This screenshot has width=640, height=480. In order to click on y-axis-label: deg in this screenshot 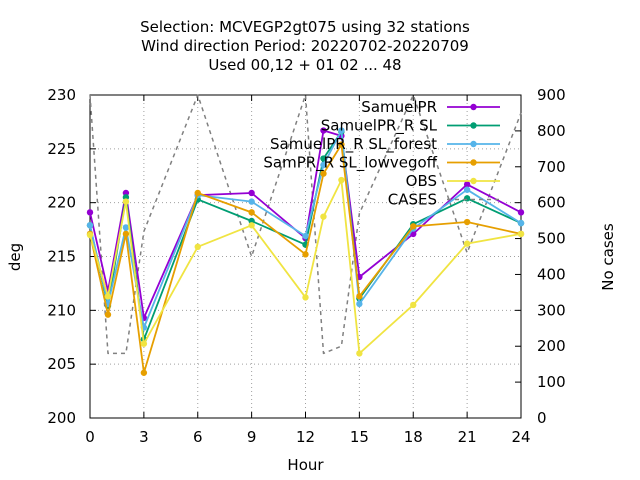, I will do `click(15, 257)`.